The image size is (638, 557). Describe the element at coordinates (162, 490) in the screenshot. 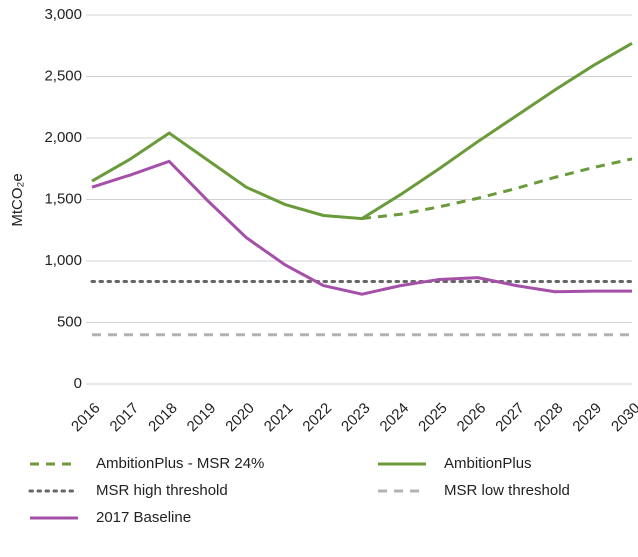

I see `legend-label: MSR high threshold` at that location.